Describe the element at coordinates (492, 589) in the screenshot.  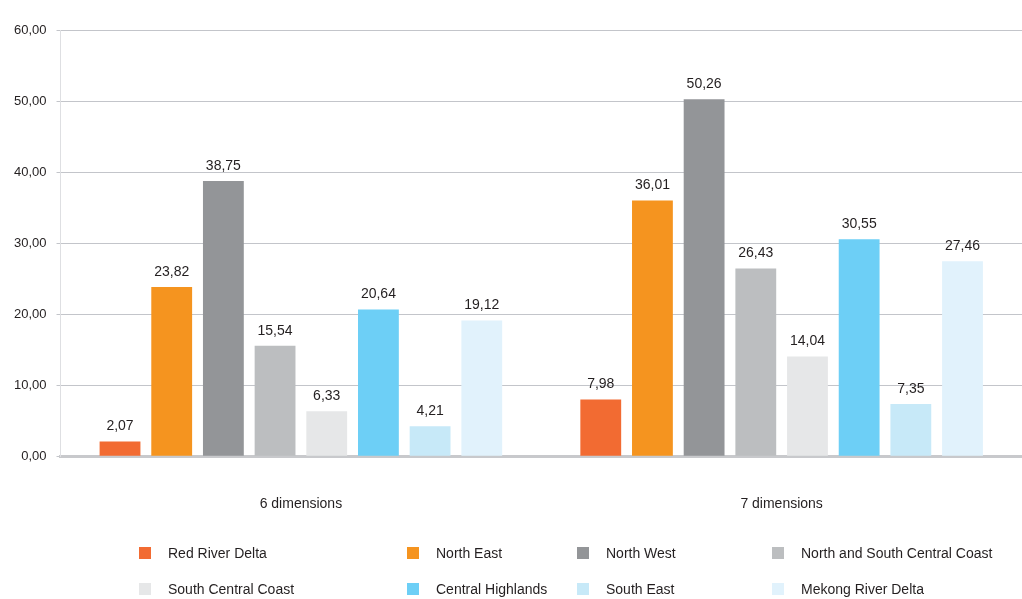
I see `legend-label: Central Highlands` at that location.